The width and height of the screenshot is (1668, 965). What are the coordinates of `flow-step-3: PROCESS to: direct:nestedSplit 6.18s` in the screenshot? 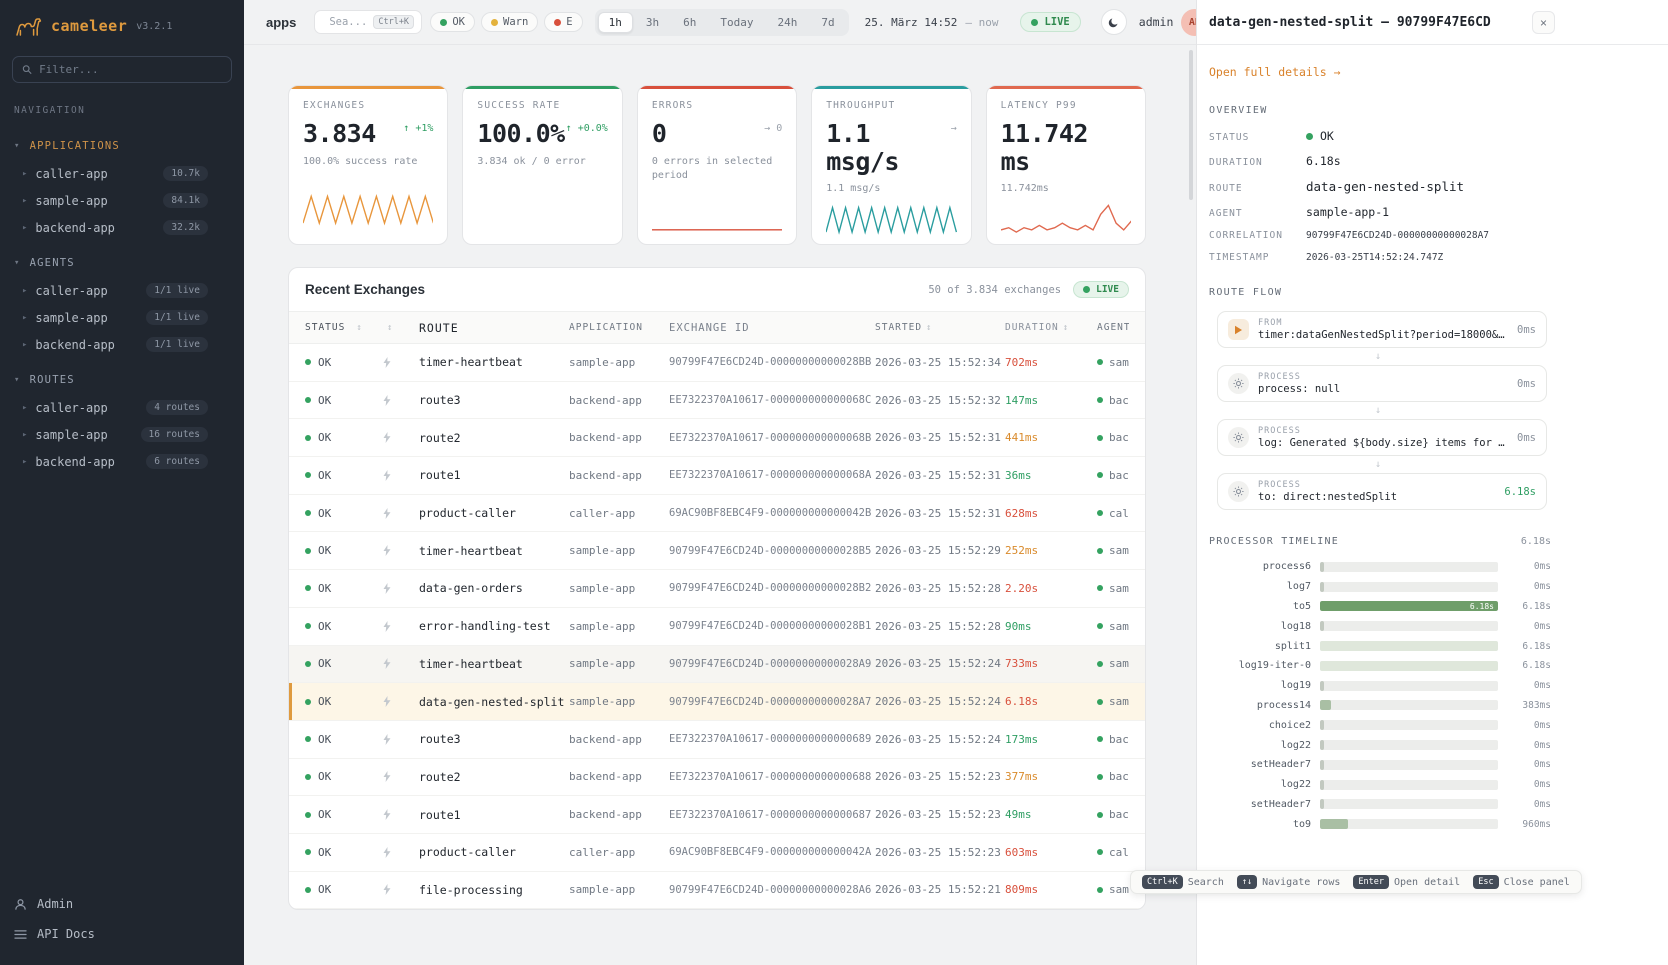 It's located at (1382, 491).